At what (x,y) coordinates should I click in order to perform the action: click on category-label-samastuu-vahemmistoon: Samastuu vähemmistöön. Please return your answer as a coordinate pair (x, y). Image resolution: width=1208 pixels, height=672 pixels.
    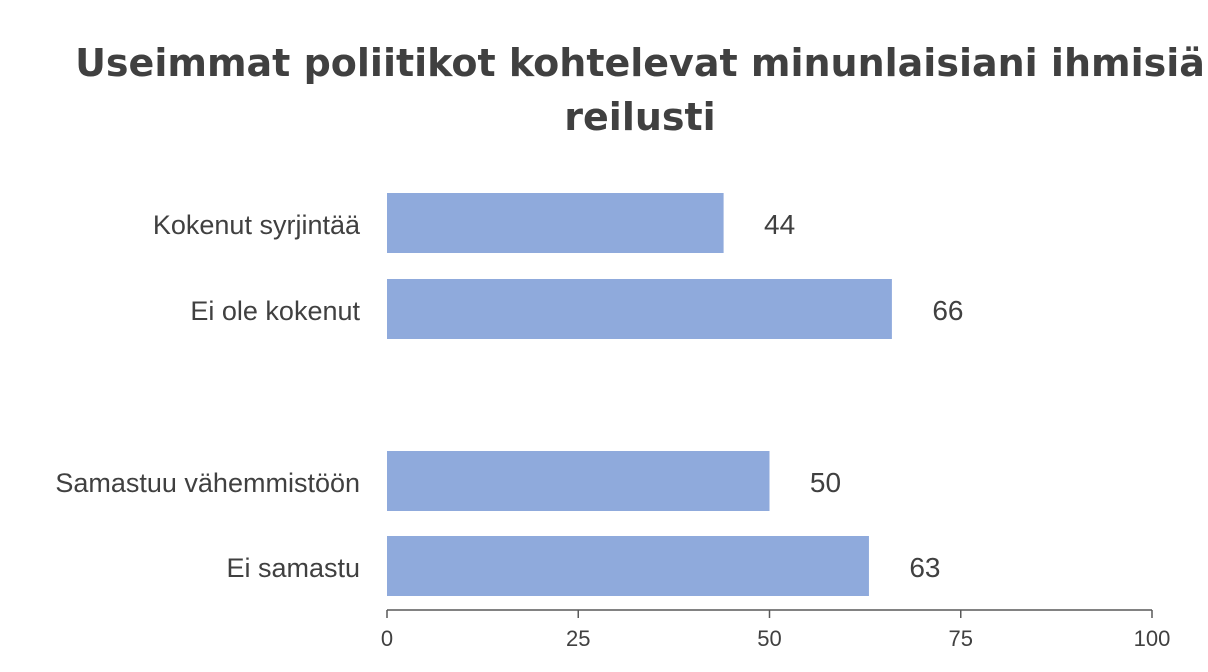
    Looking at the image, I should click on (207, 483).